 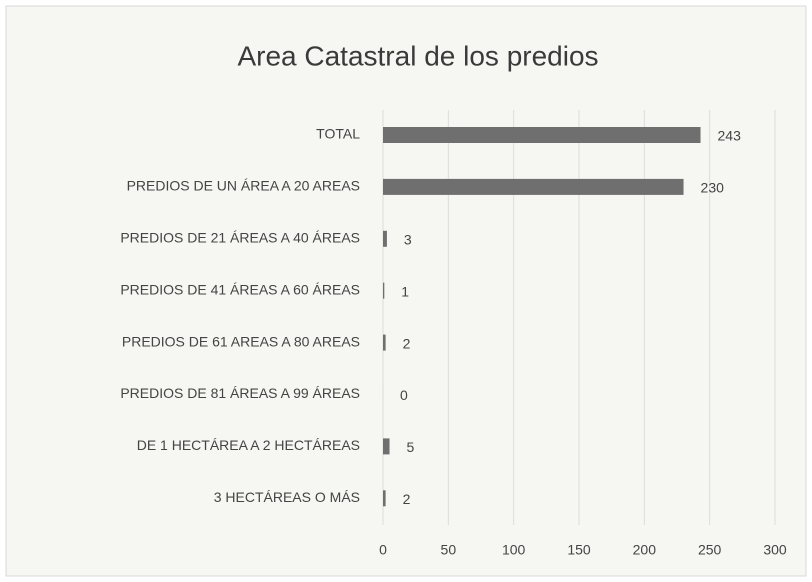 What do you see at coordinates (241, 341) in the screenshot?
I see `y-tick-label: PREDIOS DE 61 AREAS A 80 AREAS` at bounding box center [241, 341].